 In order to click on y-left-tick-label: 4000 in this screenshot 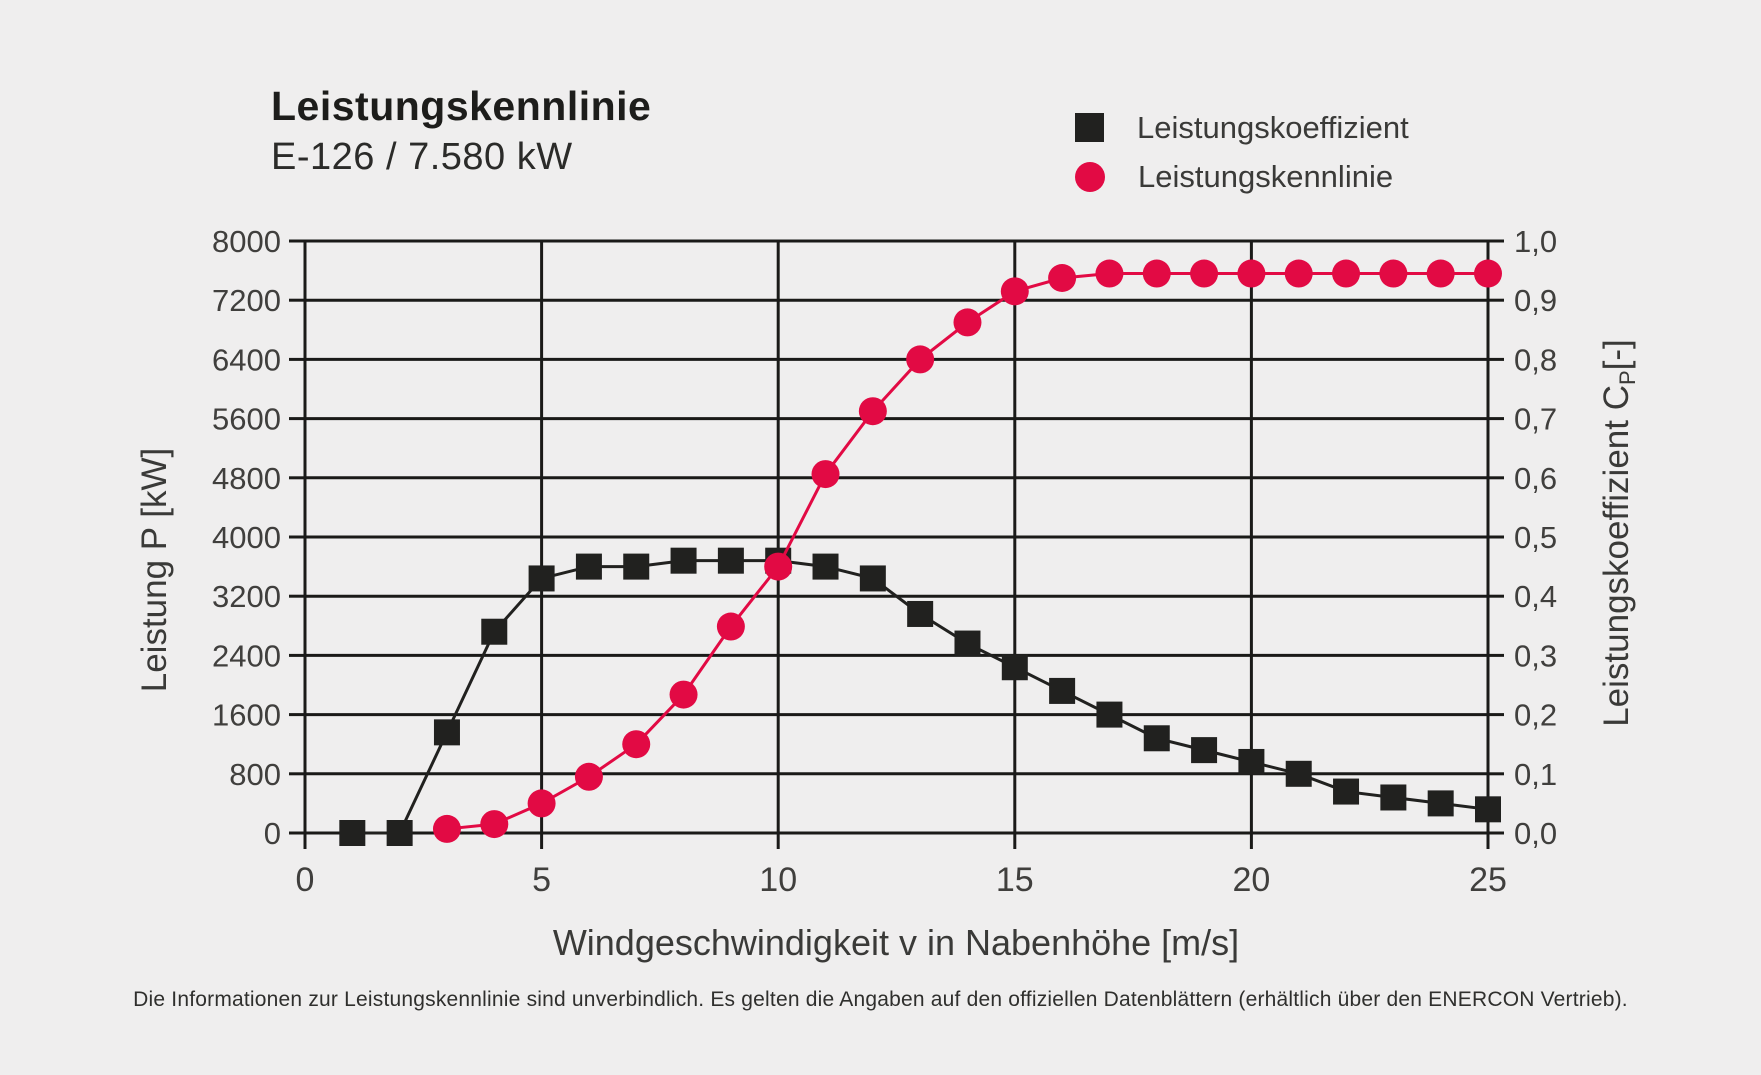, I will do `click(246, 537)`.